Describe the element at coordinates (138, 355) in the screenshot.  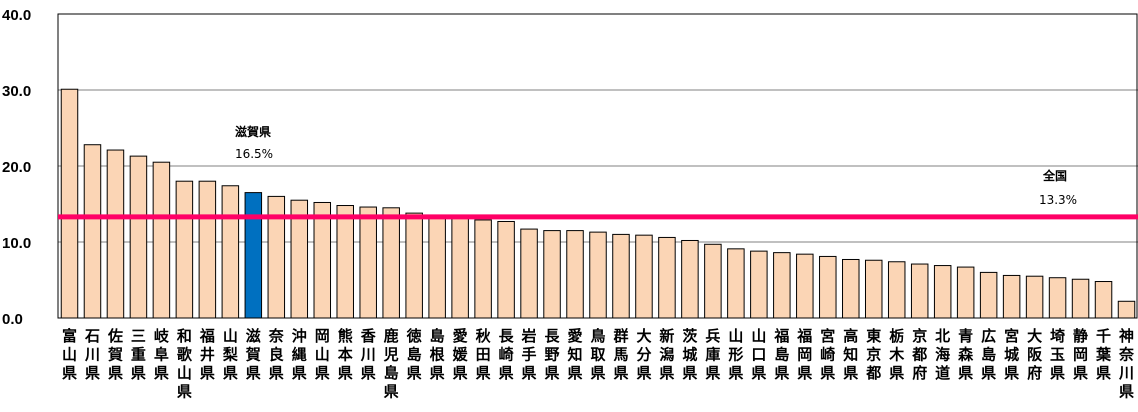
I see `x-category-label: 重` at that location.